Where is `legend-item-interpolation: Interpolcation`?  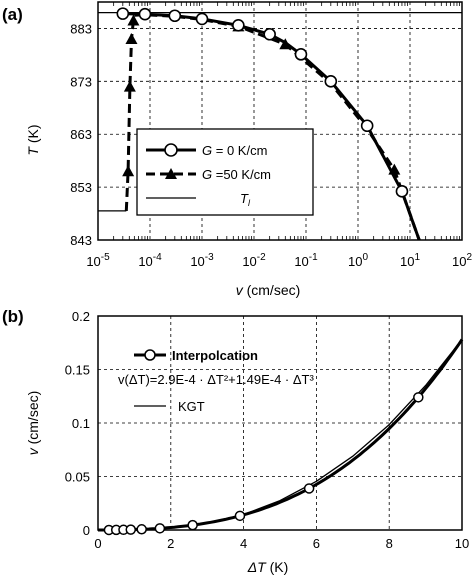
legend-item-interpolation: Interpolcation is located at coordinates (196, 355).